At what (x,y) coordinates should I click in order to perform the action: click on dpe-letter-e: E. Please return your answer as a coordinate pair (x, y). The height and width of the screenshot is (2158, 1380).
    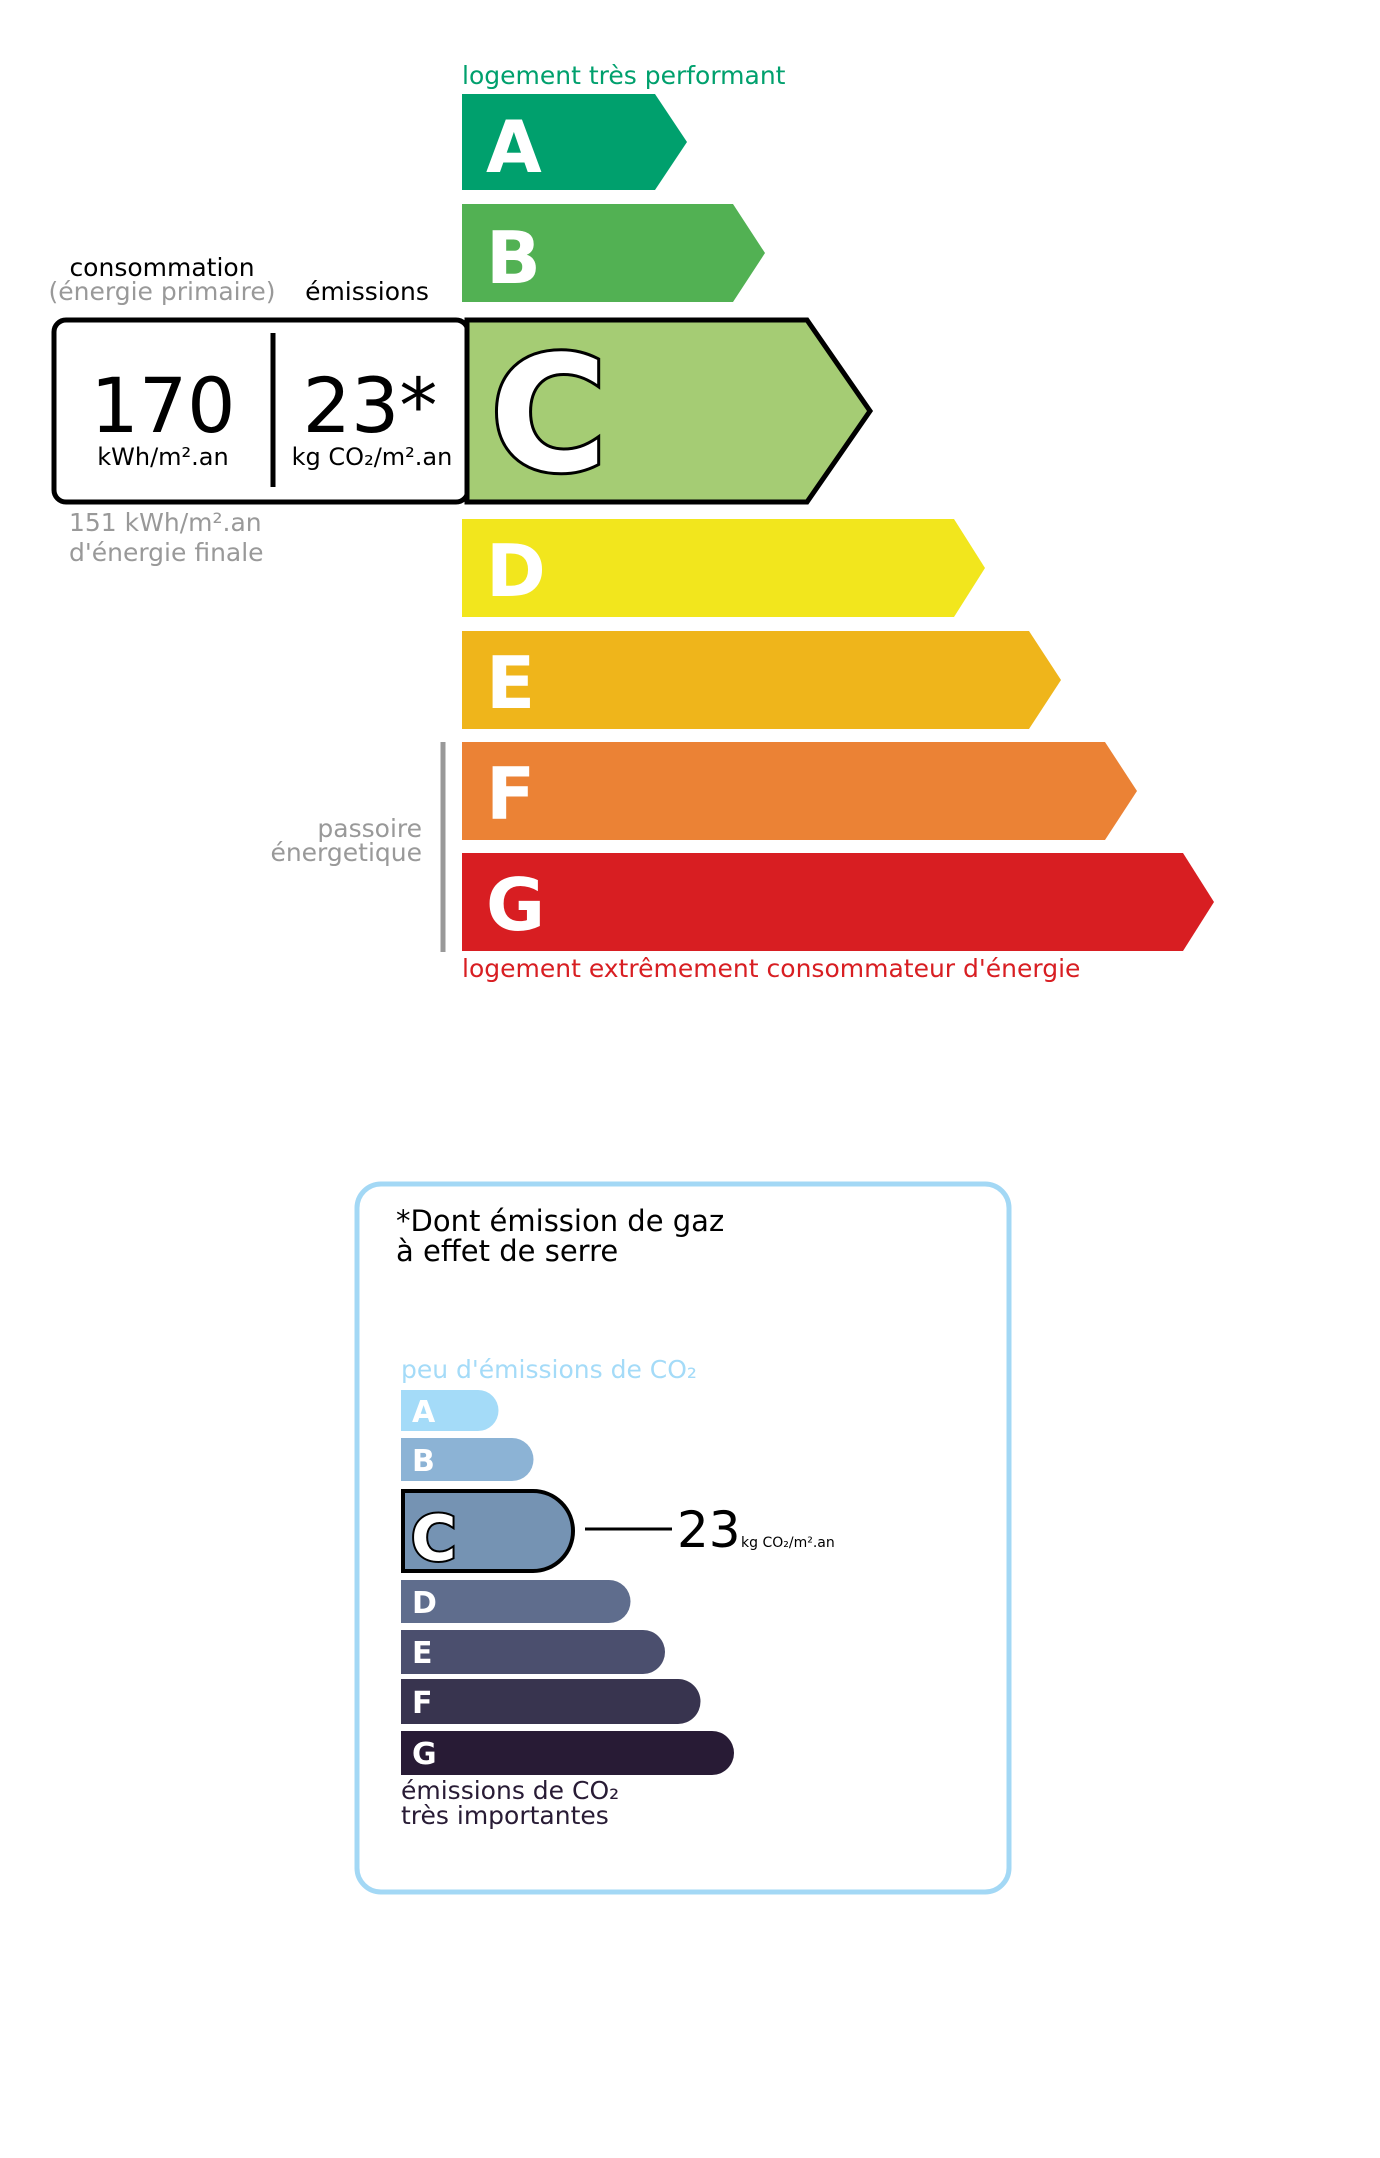
    Looking at the image, I should click on (510, 683).